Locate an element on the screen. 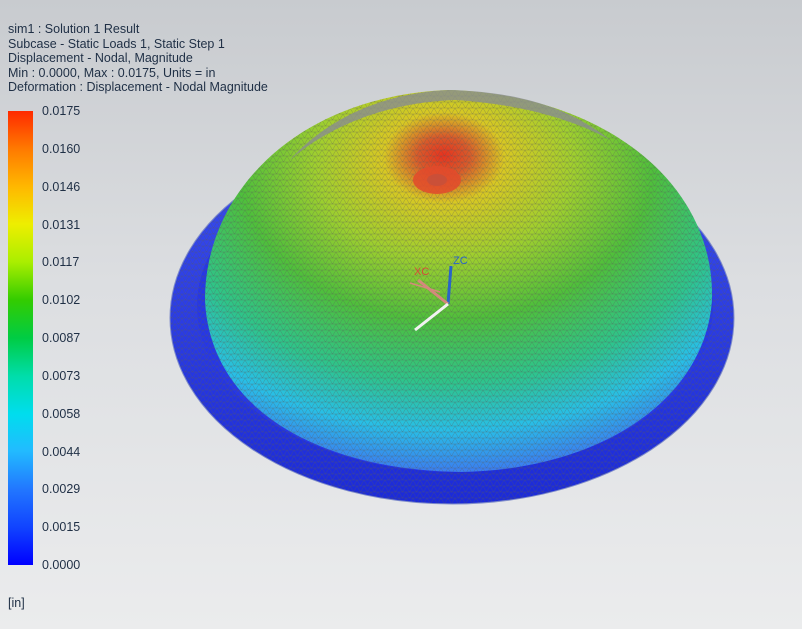 This screenshot has width=802, height=629. legend-color-bar is located at coordinates (20, 338).